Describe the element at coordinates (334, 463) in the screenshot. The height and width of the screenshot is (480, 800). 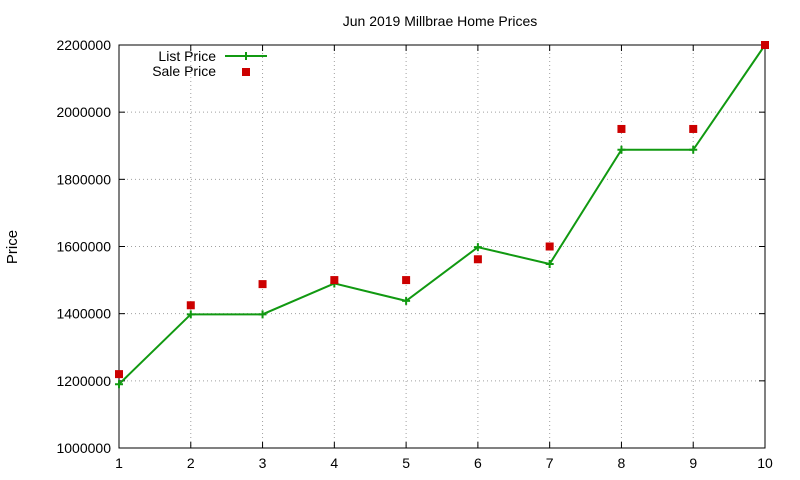
I see `x-tick-label: 4` at that location.